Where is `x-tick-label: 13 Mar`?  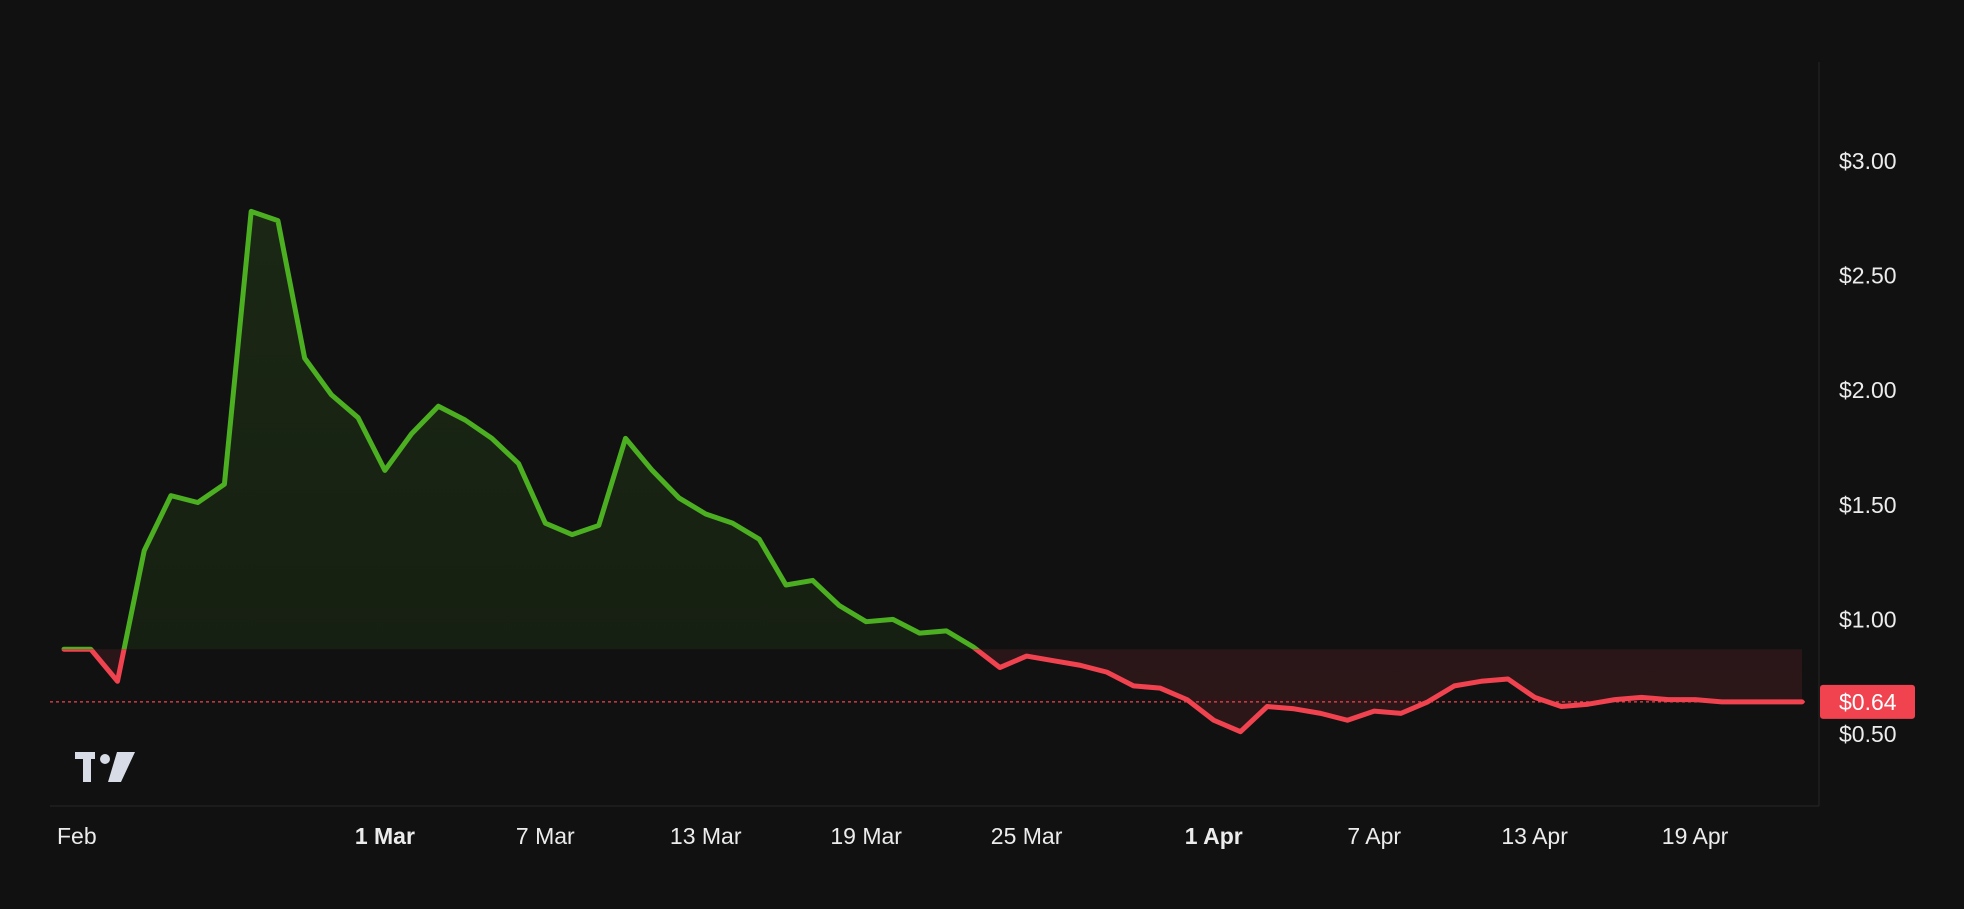 x-tick-label: 13 Mar is located at coordinates (706, 836).